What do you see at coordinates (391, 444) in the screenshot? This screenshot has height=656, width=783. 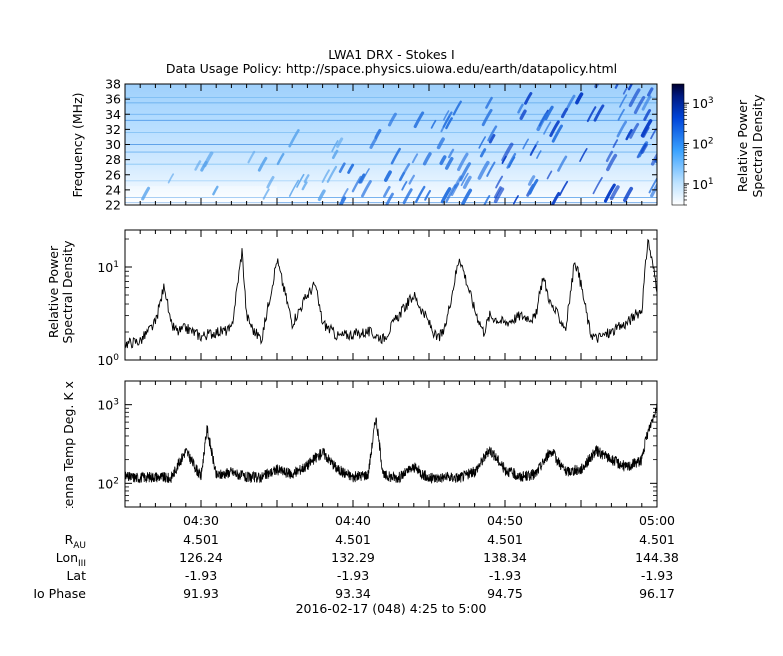 I see `antenna-frame` at bounding box center [391, 444].